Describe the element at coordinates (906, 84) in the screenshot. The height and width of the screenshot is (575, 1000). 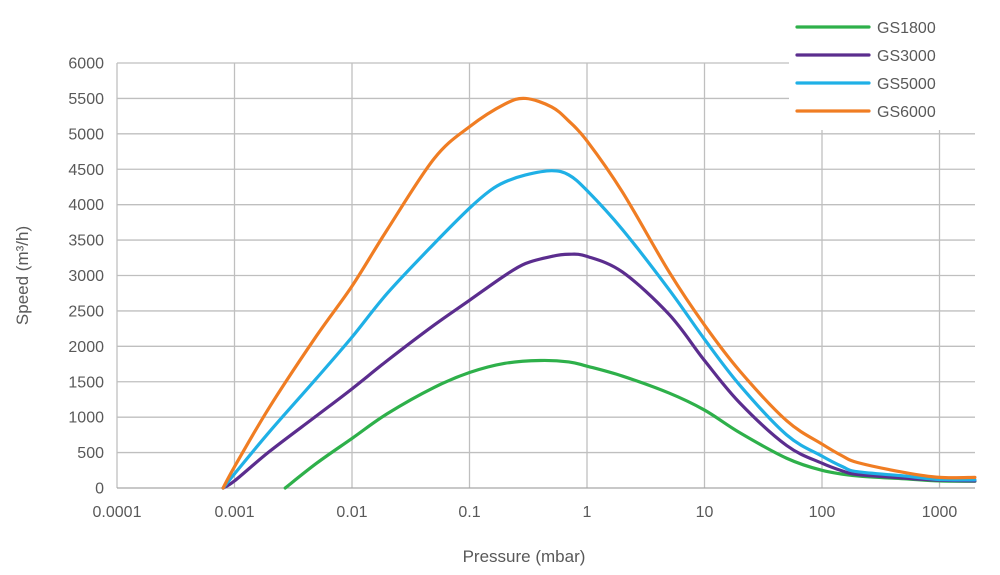
I see `legend-label-gs5000: GS5000` at that location.